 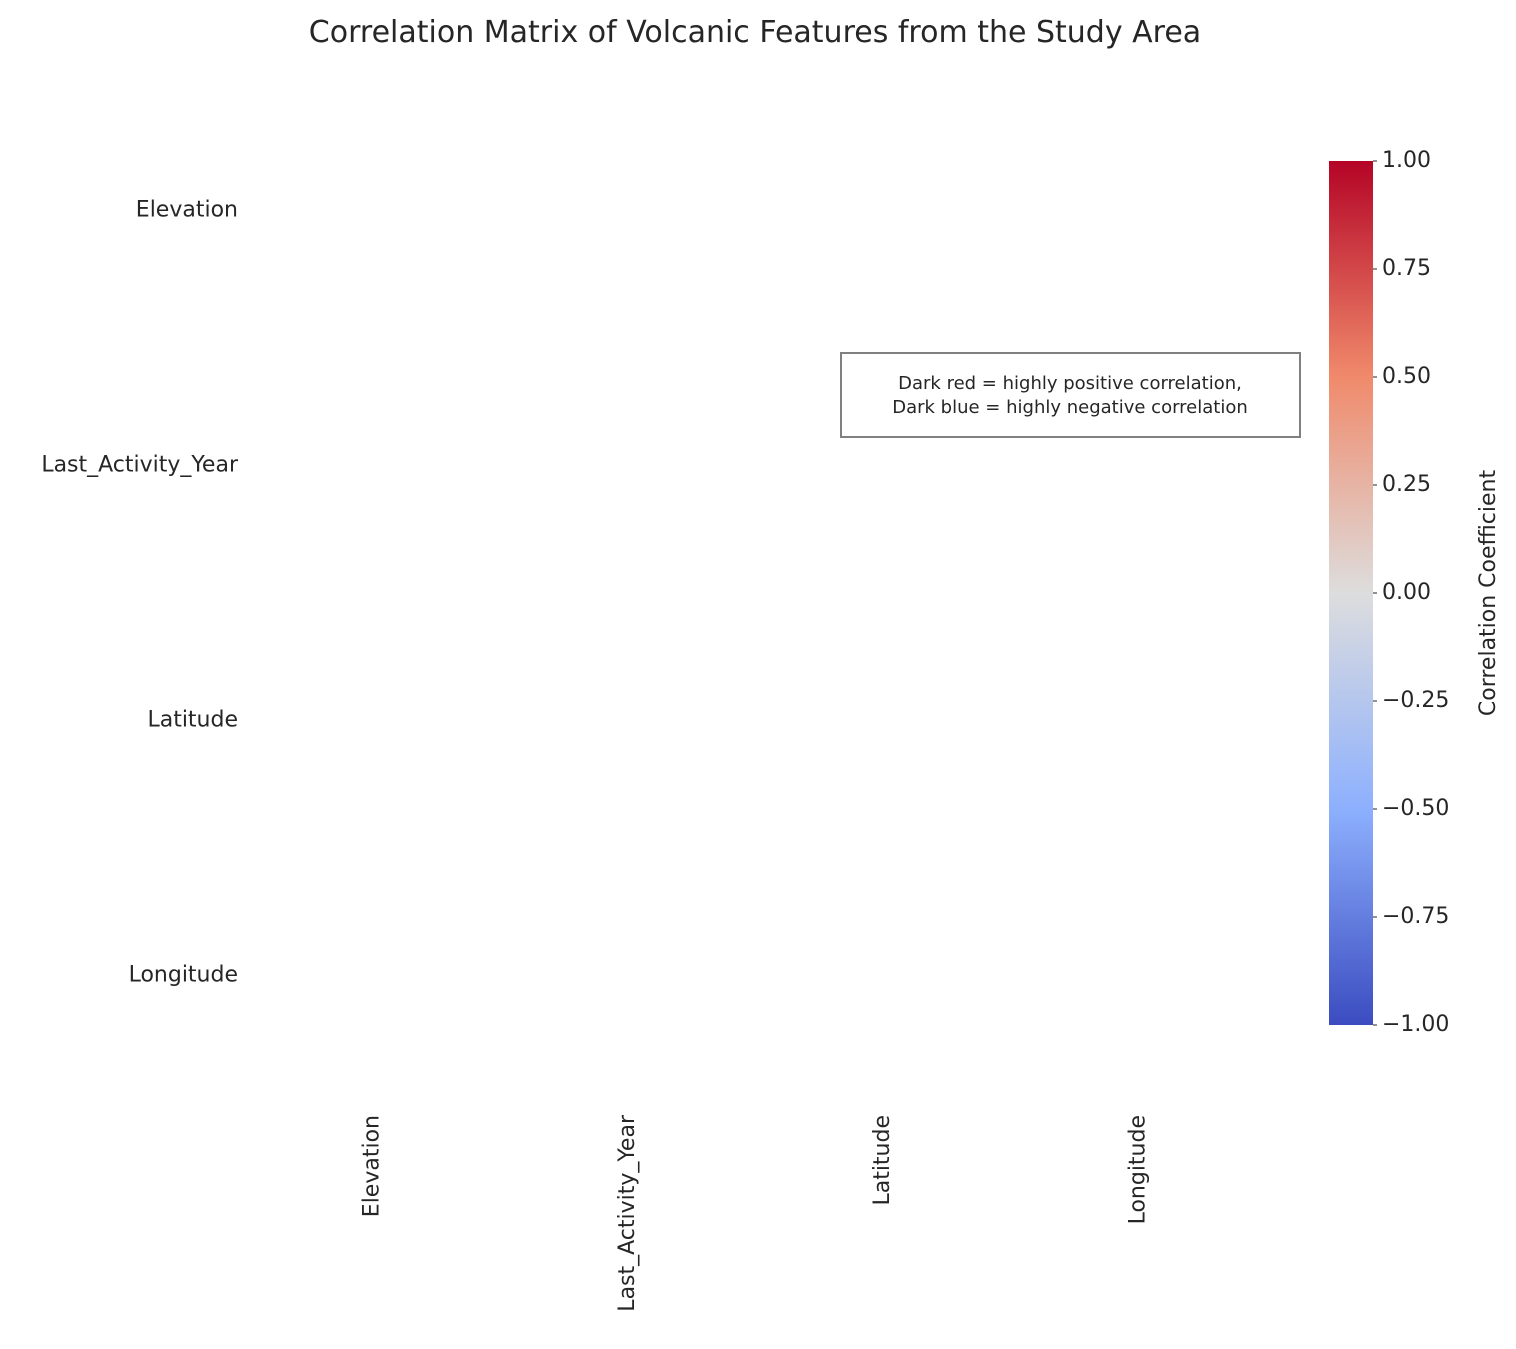 What do you see at coordinates (1406, 376) in the screenshot?
I see `colorbar-tick-label: 0.50` at bounding box center [1406, 376].